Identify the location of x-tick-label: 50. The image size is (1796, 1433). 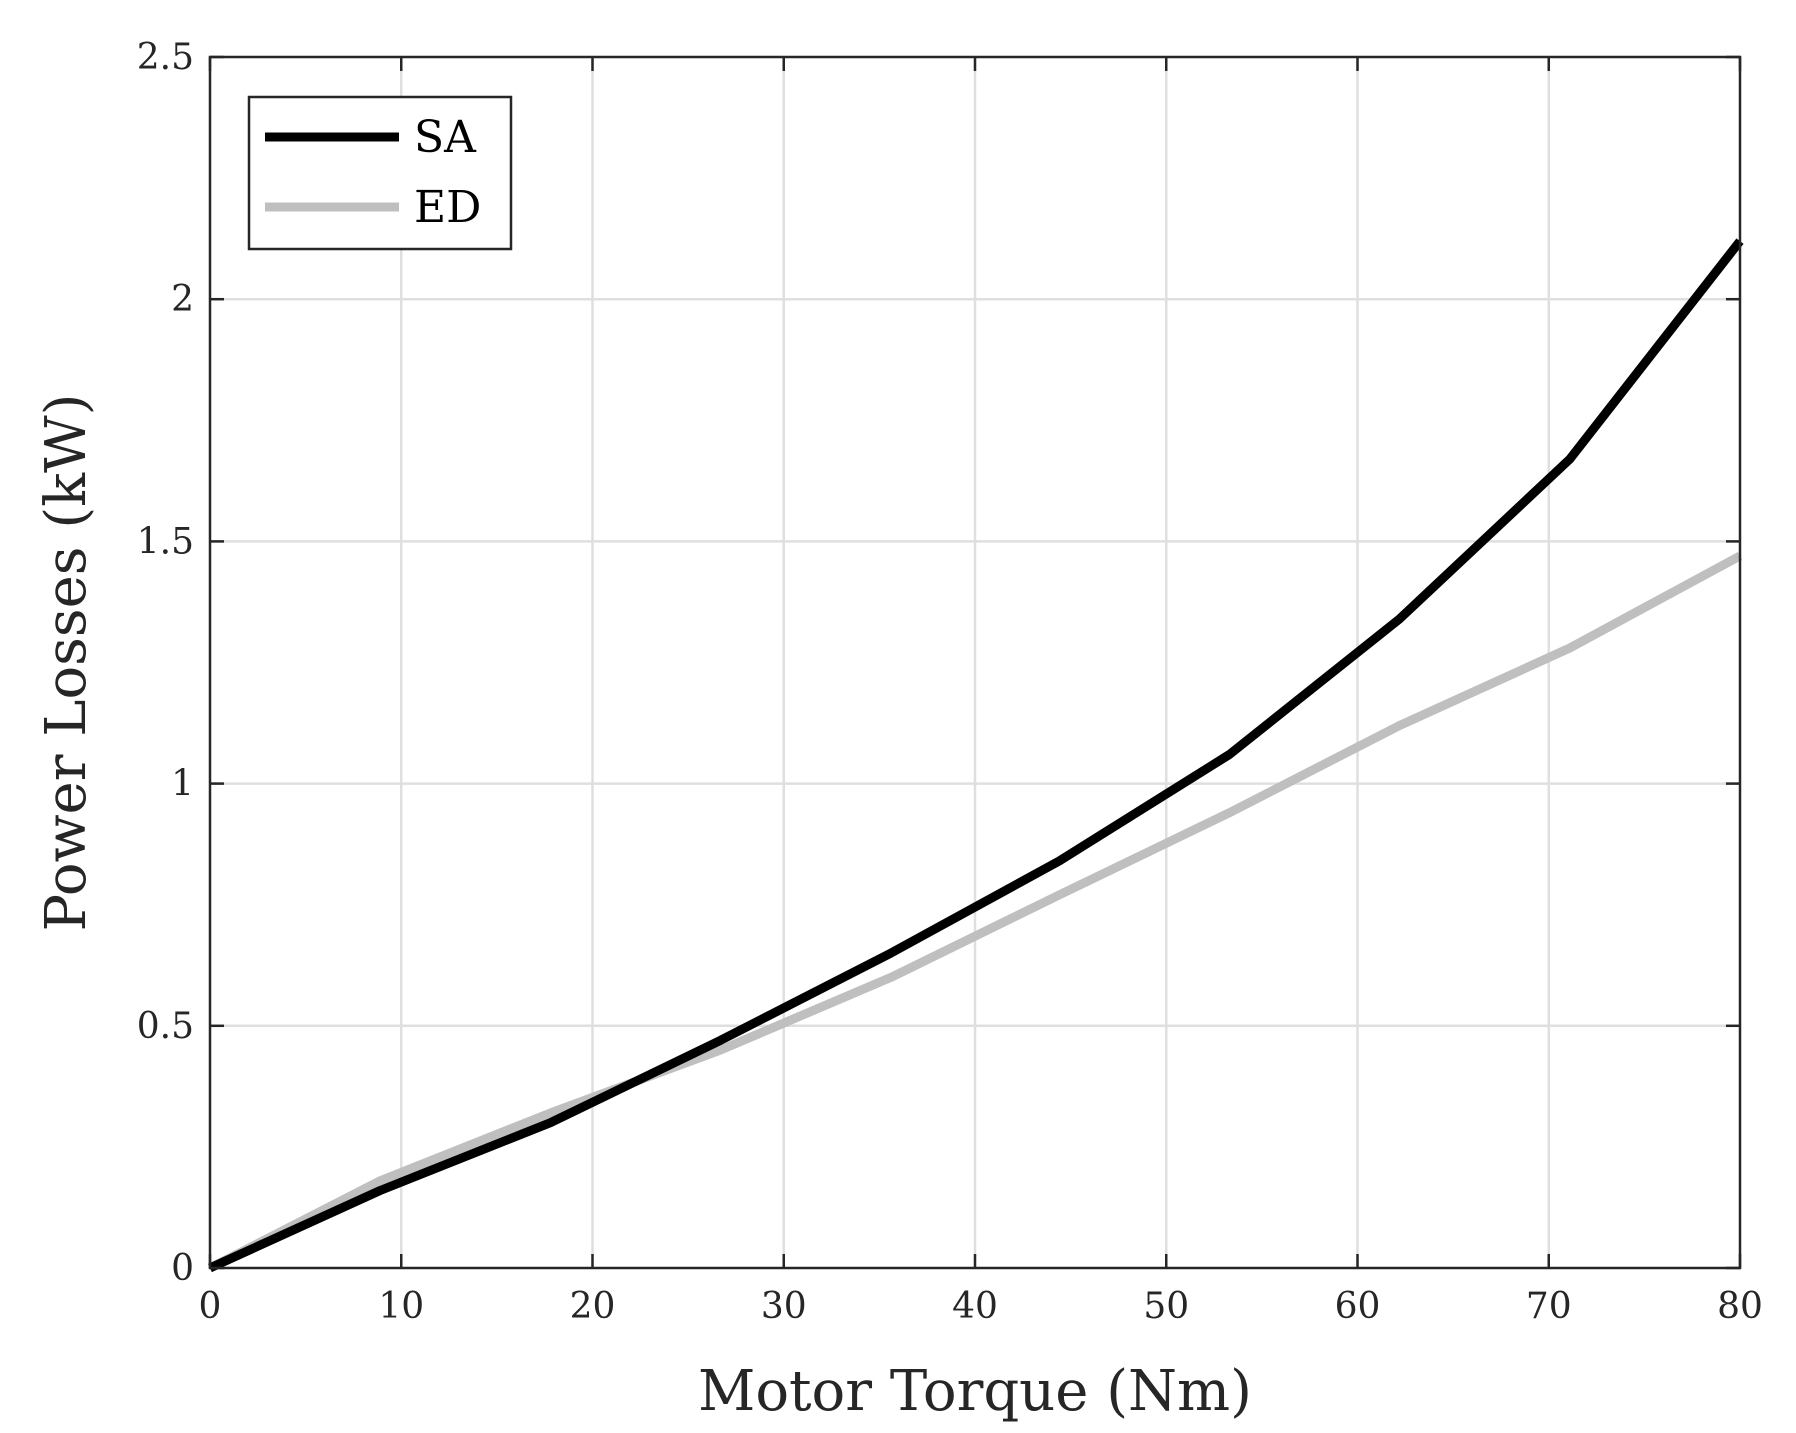
(1166, 1306).